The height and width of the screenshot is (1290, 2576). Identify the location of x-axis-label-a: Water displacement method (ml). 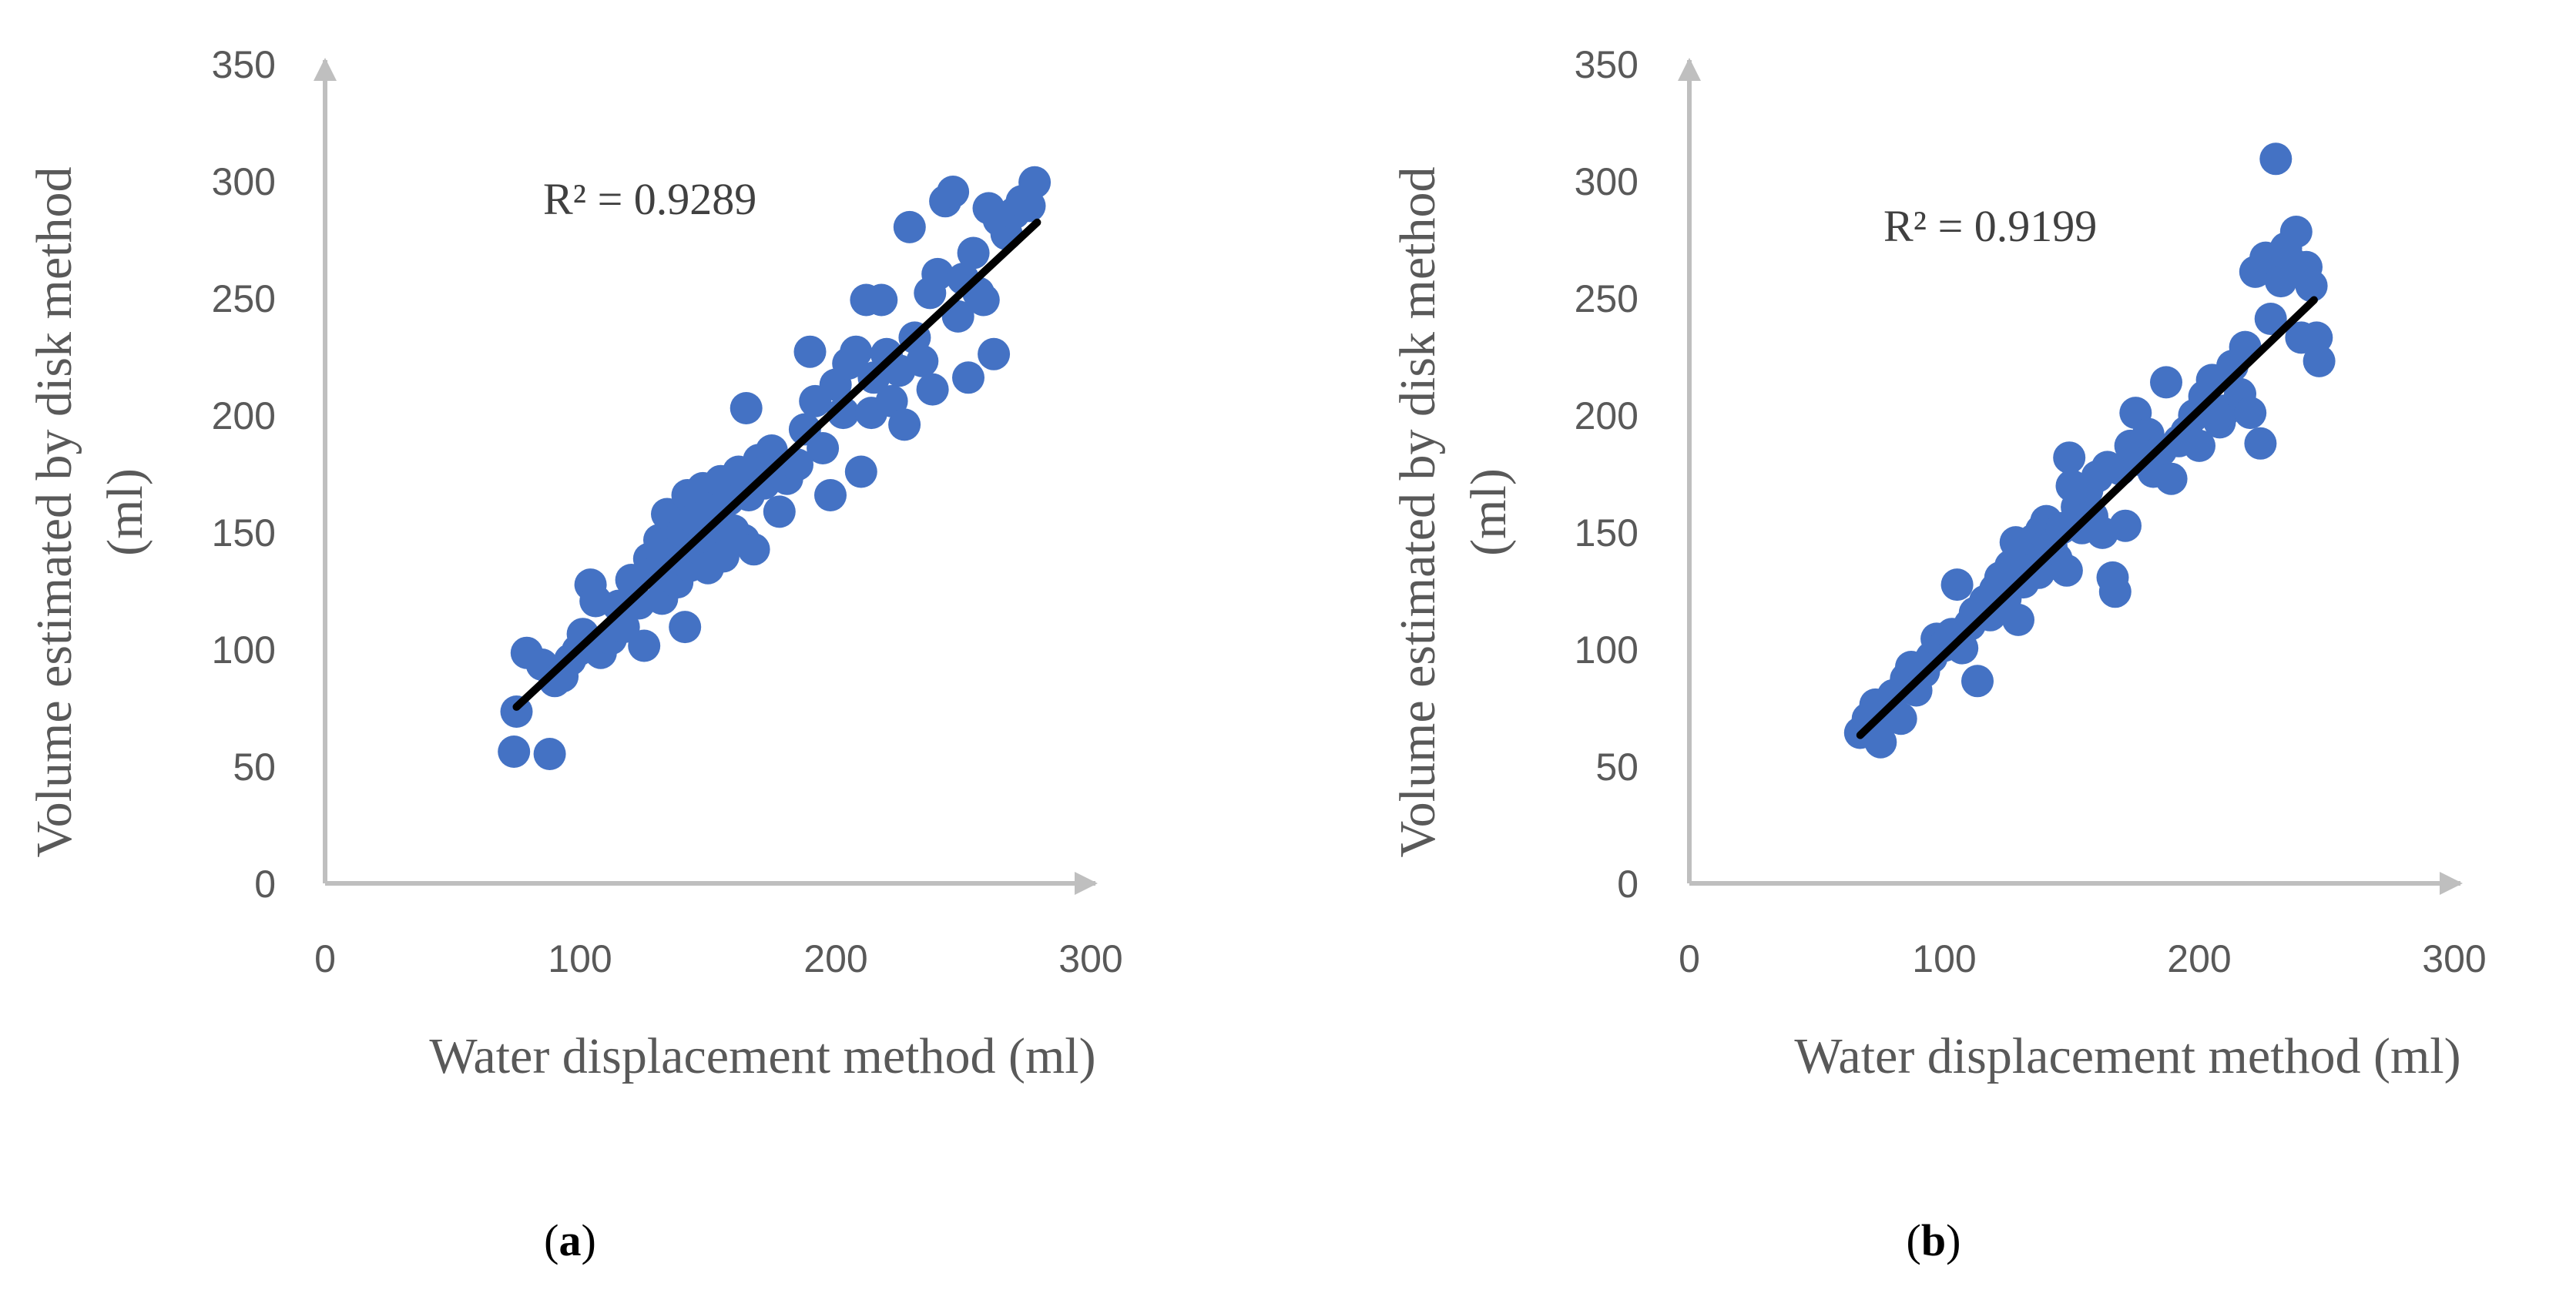
(762, 1056).